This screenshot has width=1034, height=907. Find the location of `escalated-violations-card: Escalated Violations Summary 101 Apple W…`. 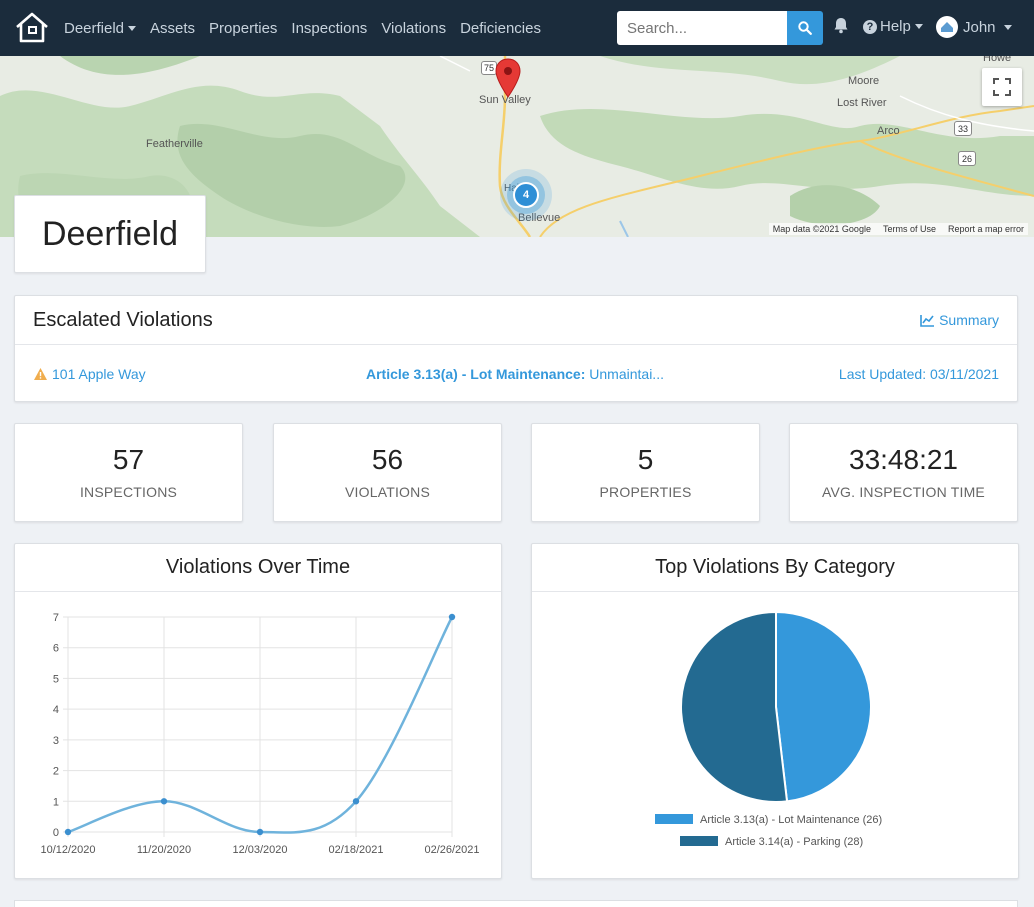

escalated-violations-card: Escalated Violations Summary 101 Apple W… is located at coordinates (516, 348).